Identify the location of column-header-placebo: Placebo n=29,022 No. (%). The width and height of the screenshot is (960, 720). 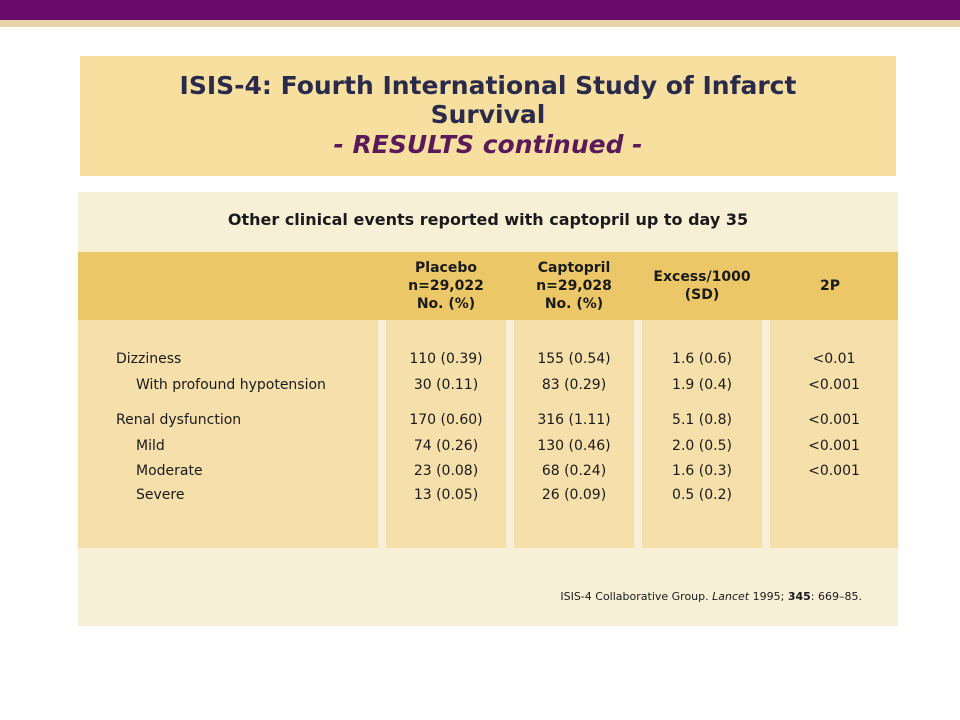
(446, 286).